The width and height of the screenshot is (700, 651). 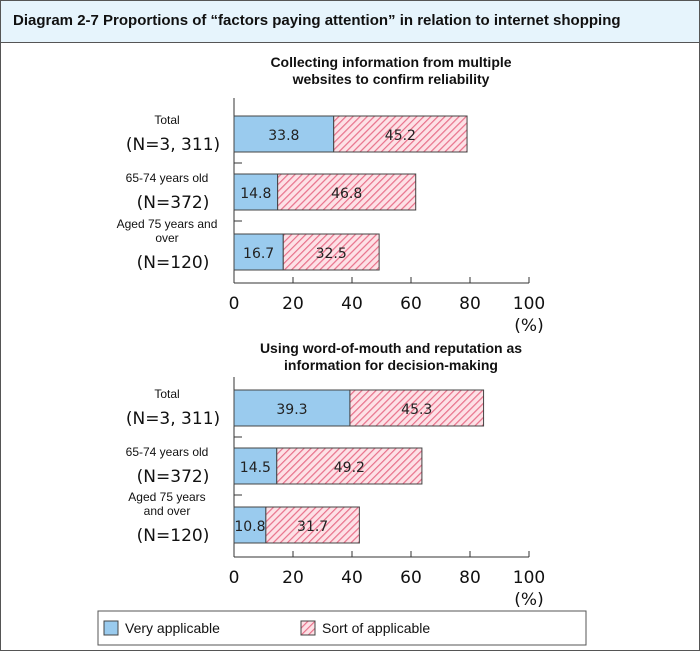 I want to click on chart-title: Collecting information from multiple, so click(x=390, y=62).